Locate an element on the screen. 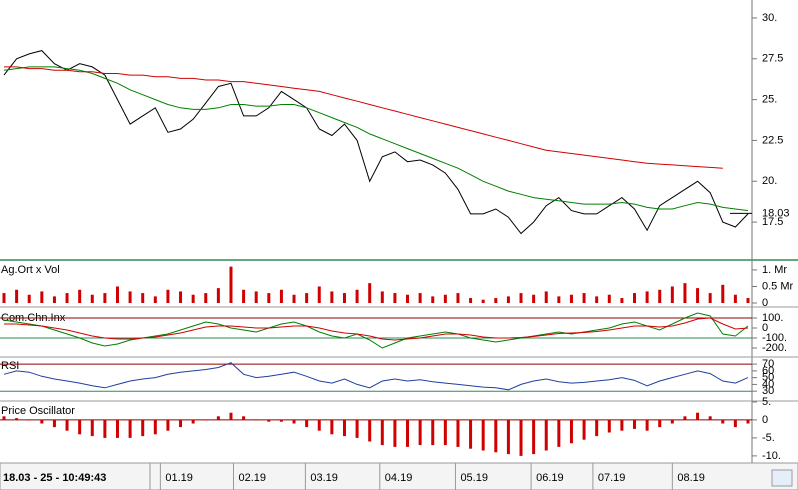 The image size is (798, 490). status-bar is located at coordinates (399, 476).